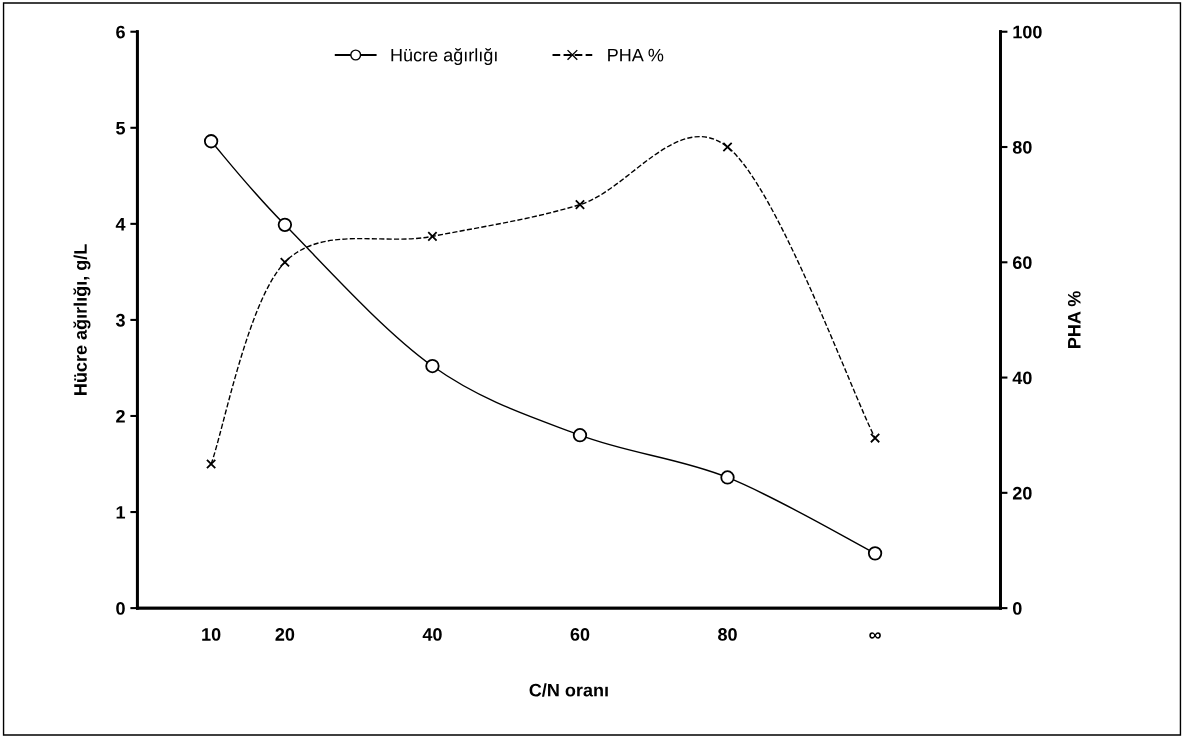  What do you see at coordinates (1022, 147) in the screenshot?
I see `y2-tick-label: 80` at bounding box center [1022, 147].